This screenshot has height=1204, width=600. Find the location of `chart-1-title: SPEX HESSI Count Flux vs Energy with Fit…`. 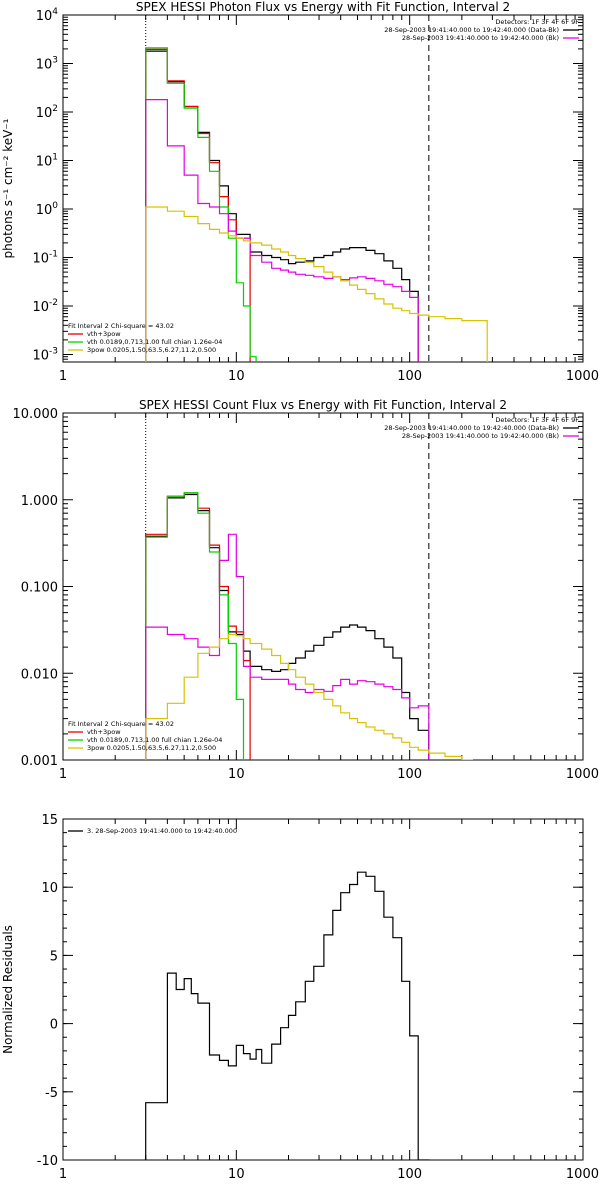

chart-1-title: SPEX HESSI Count Flux vs Energy with Fit… is located at coordinates (323, 405).